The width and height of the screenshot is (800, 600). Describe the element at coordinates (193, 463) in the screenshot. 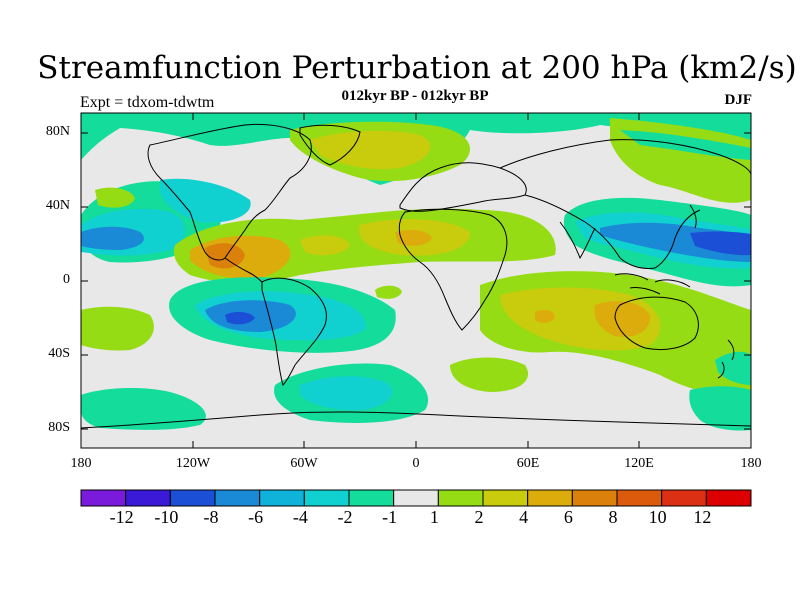

I see `lon-label-120w: 120W` at that location.